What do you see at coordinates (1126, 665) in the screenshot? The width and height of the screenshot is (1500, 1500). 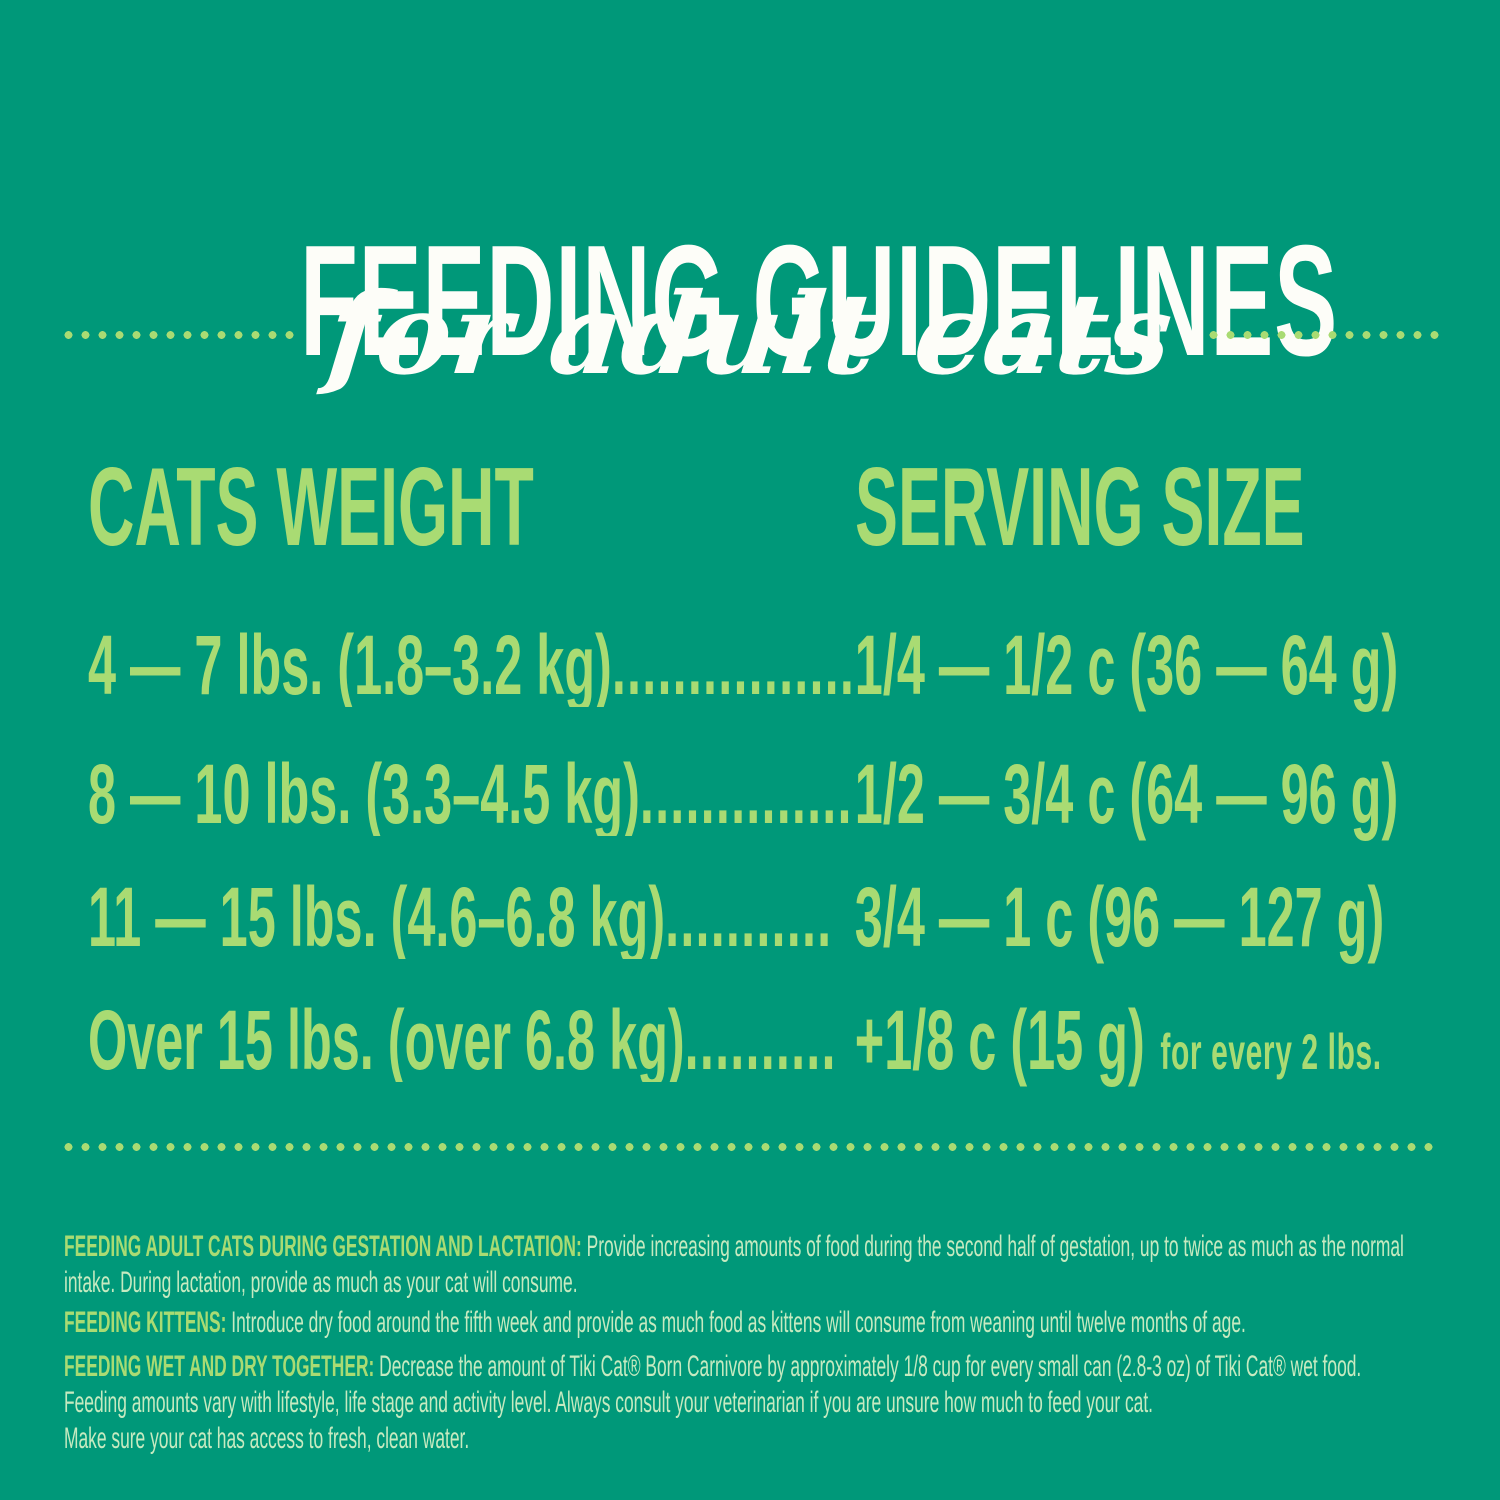 I see `serving-value: 1/4 — 1/2 c (36 — 64 g)` at bounding box center [1126, 665].